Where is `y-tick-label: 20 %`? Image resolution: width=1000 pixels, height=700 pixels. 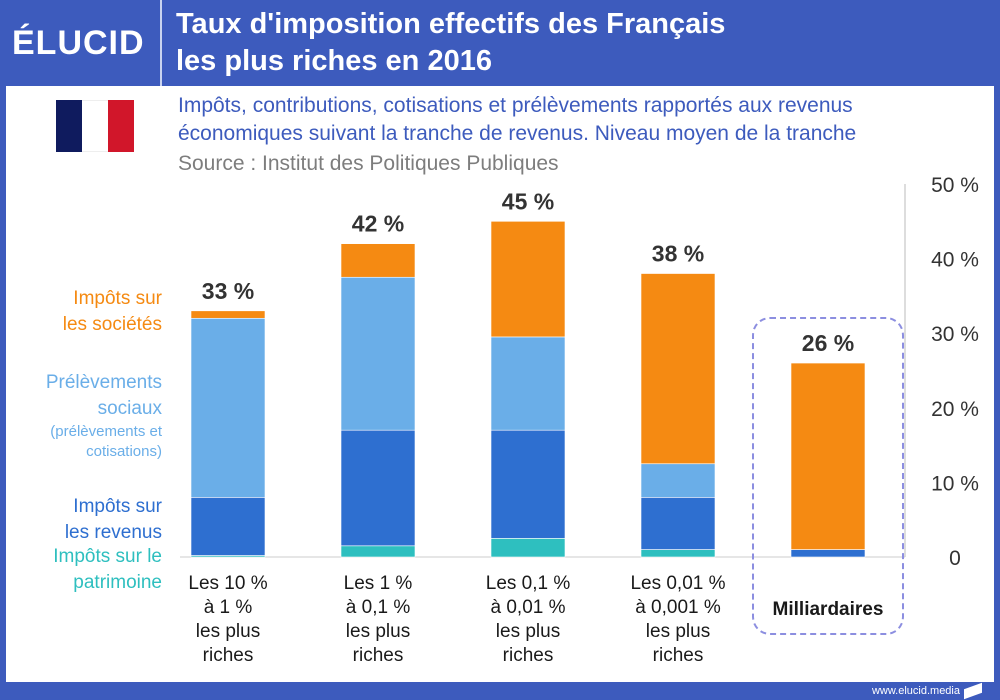
y-tick-label: 20 % is located at coordinates (955, 409).